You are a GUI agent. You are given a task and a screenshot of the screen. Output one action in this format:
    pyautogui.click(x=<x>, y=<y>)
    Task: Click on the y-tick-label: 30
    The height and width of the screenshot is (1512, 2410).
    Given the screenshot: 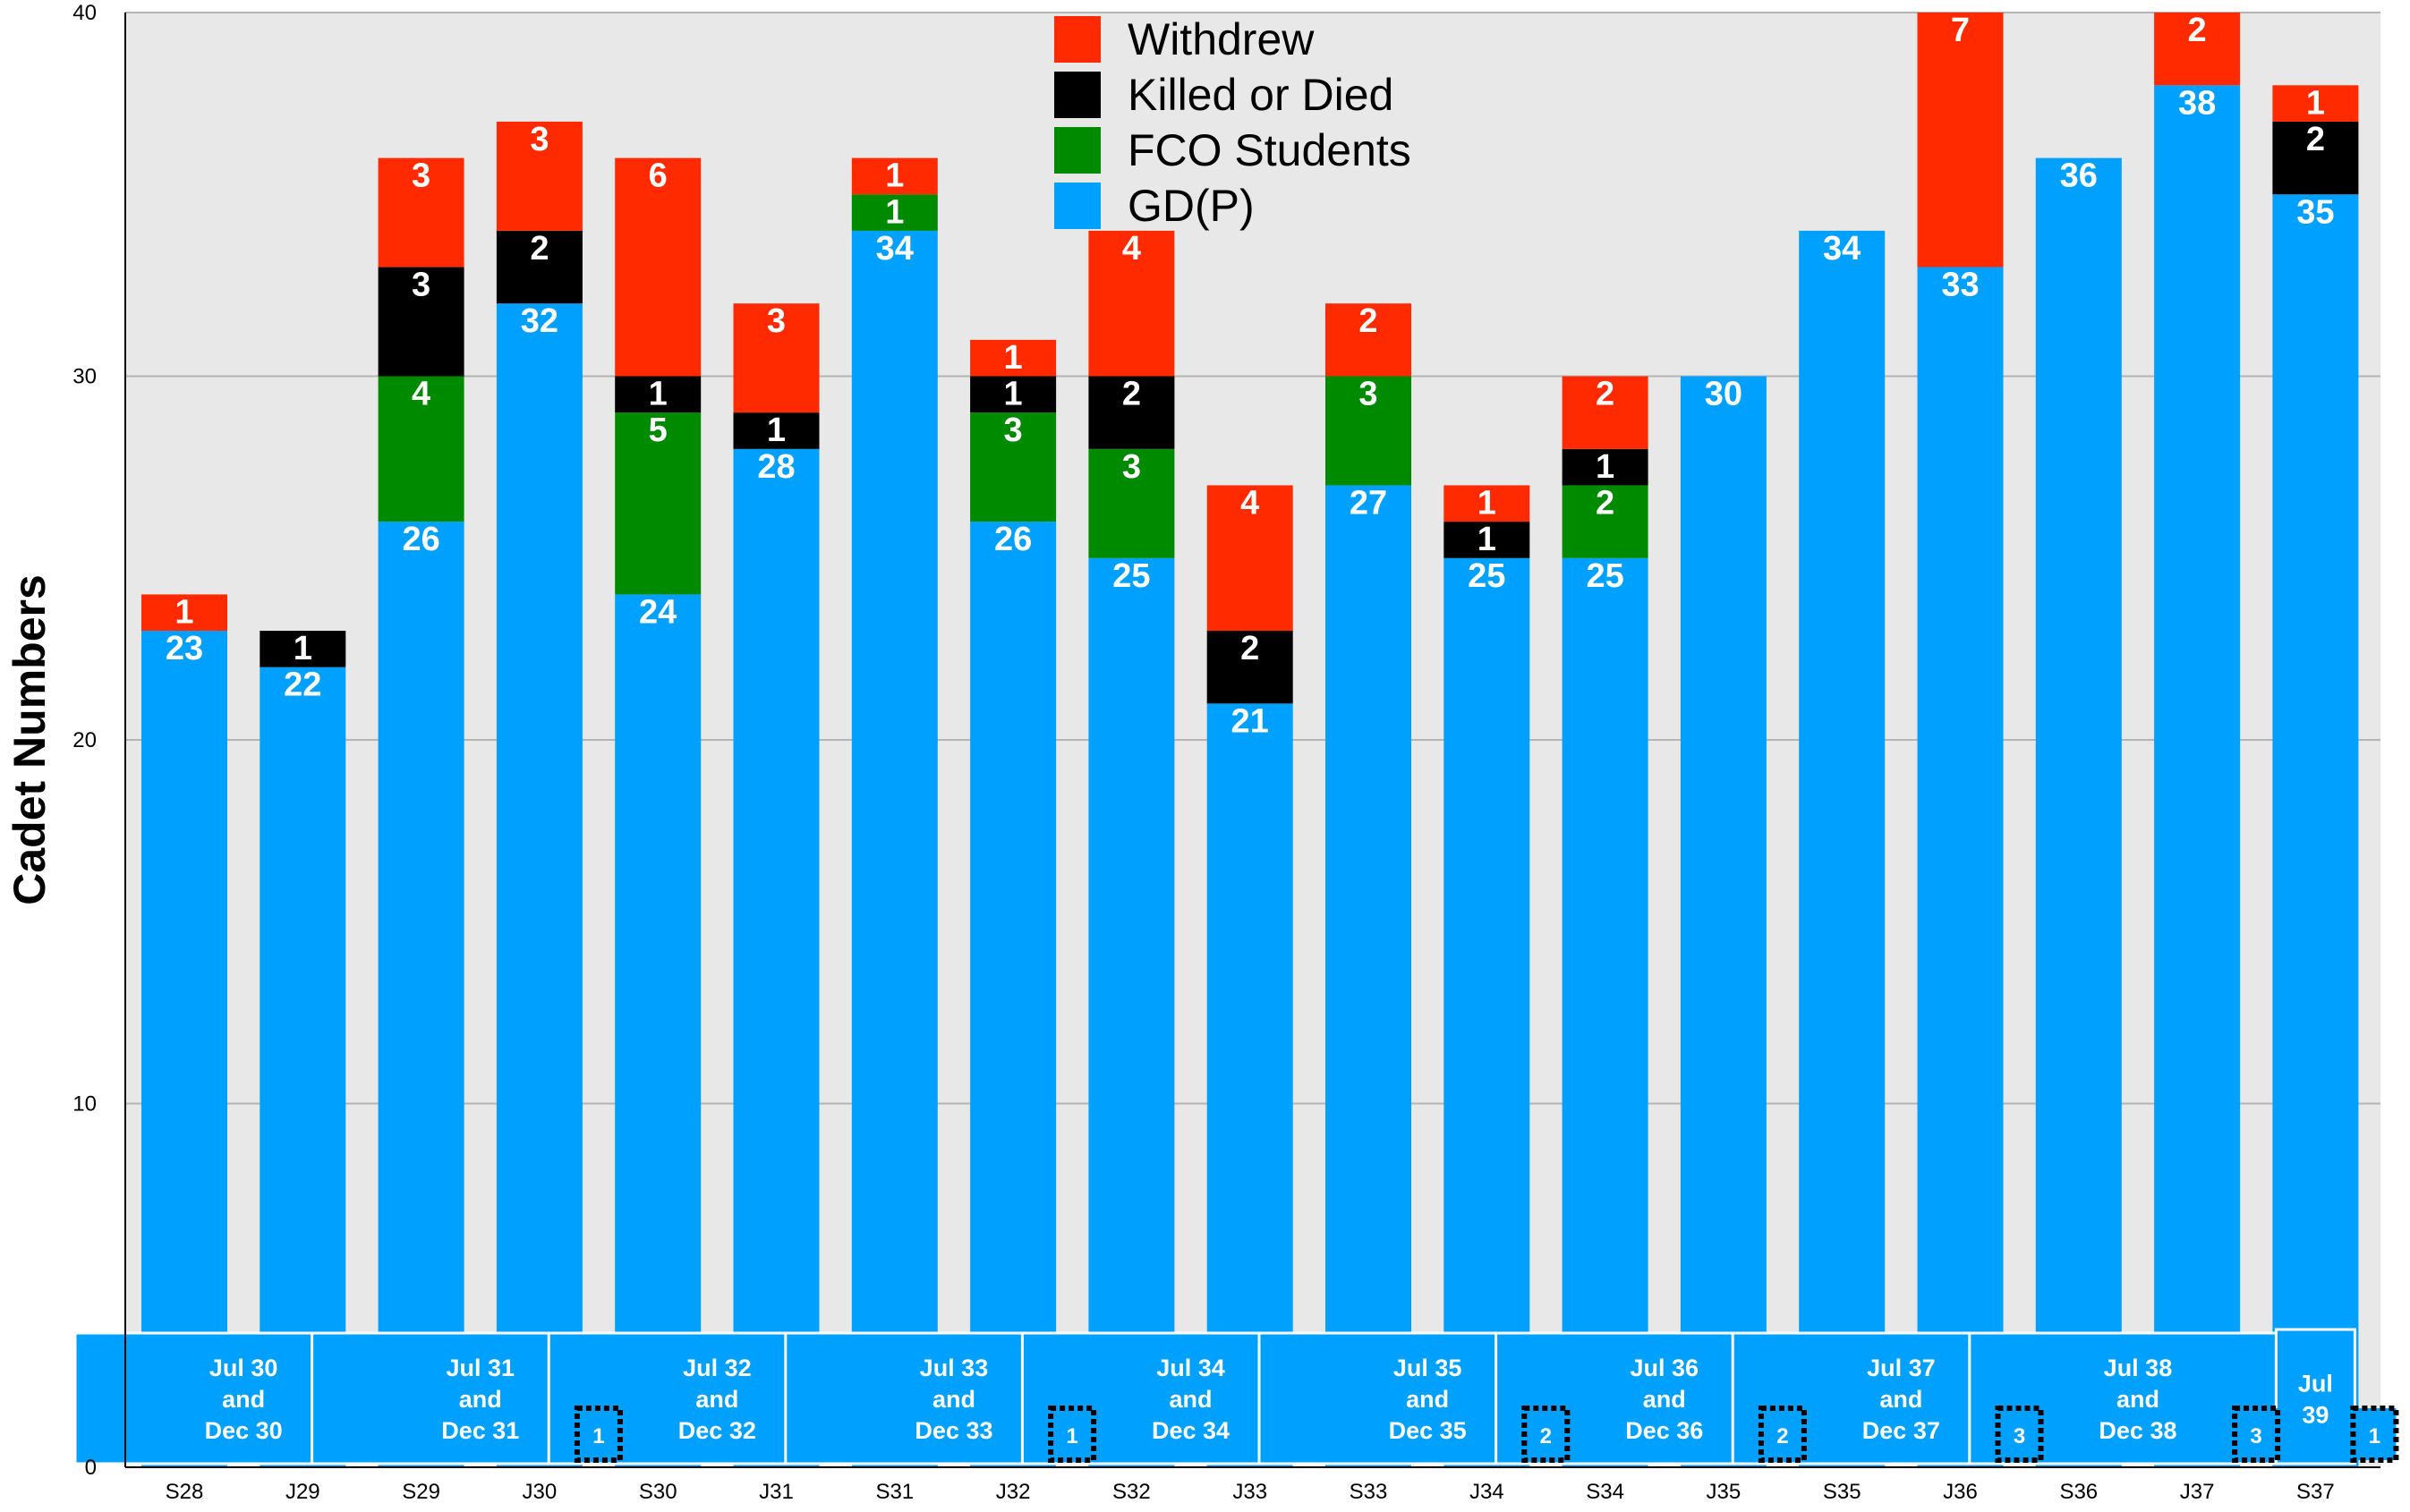 What is the action you would take?
    pyautogui.click(x=84, y=377)
    